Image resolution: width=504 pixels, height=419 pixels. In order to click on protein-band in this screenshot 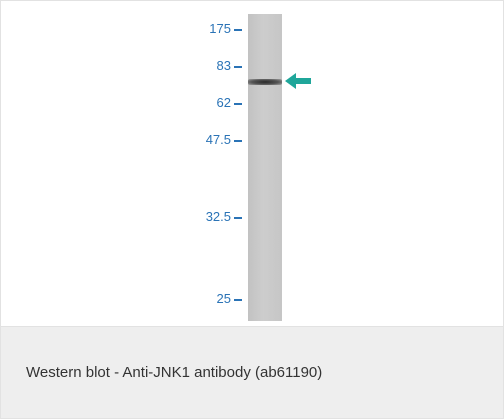, I will do `click(265, 82)`.